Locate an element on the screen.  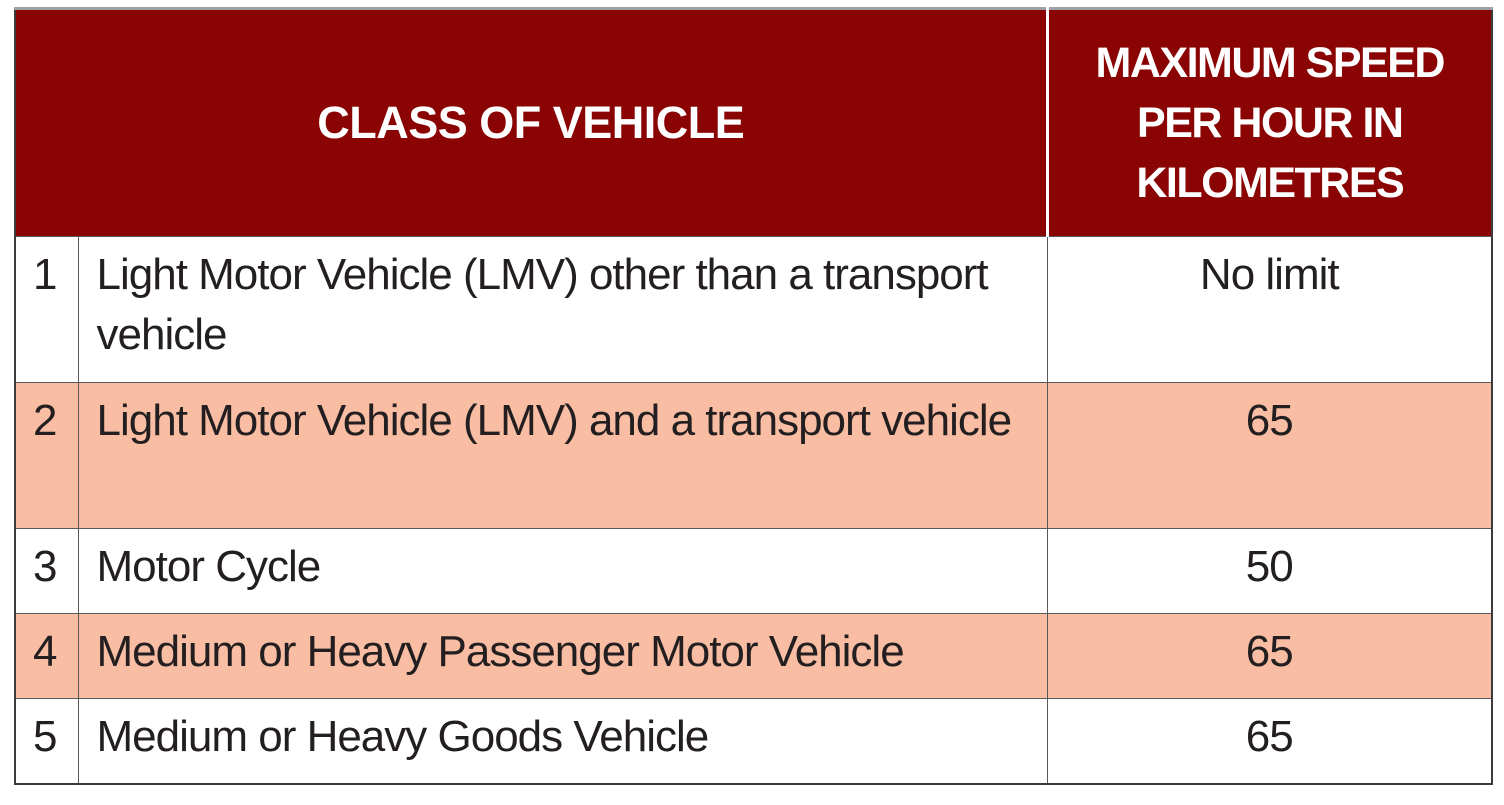
row-number: 5 is located at coordinates (46, 741).